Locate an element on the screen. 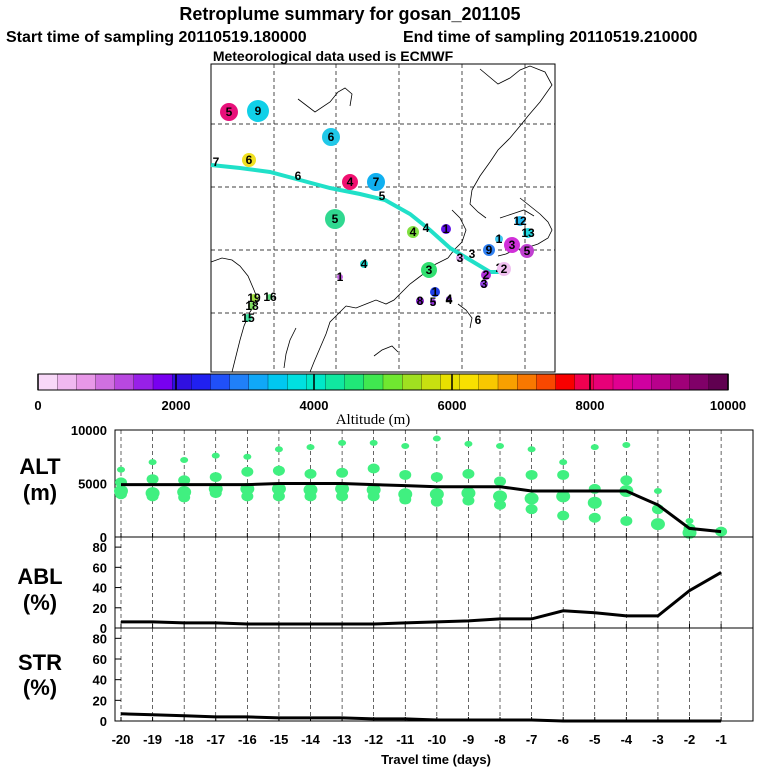 The width and height of the screenshot is (768, 768). cluster-marker-label: 12 is located at coordinates (520, 221).